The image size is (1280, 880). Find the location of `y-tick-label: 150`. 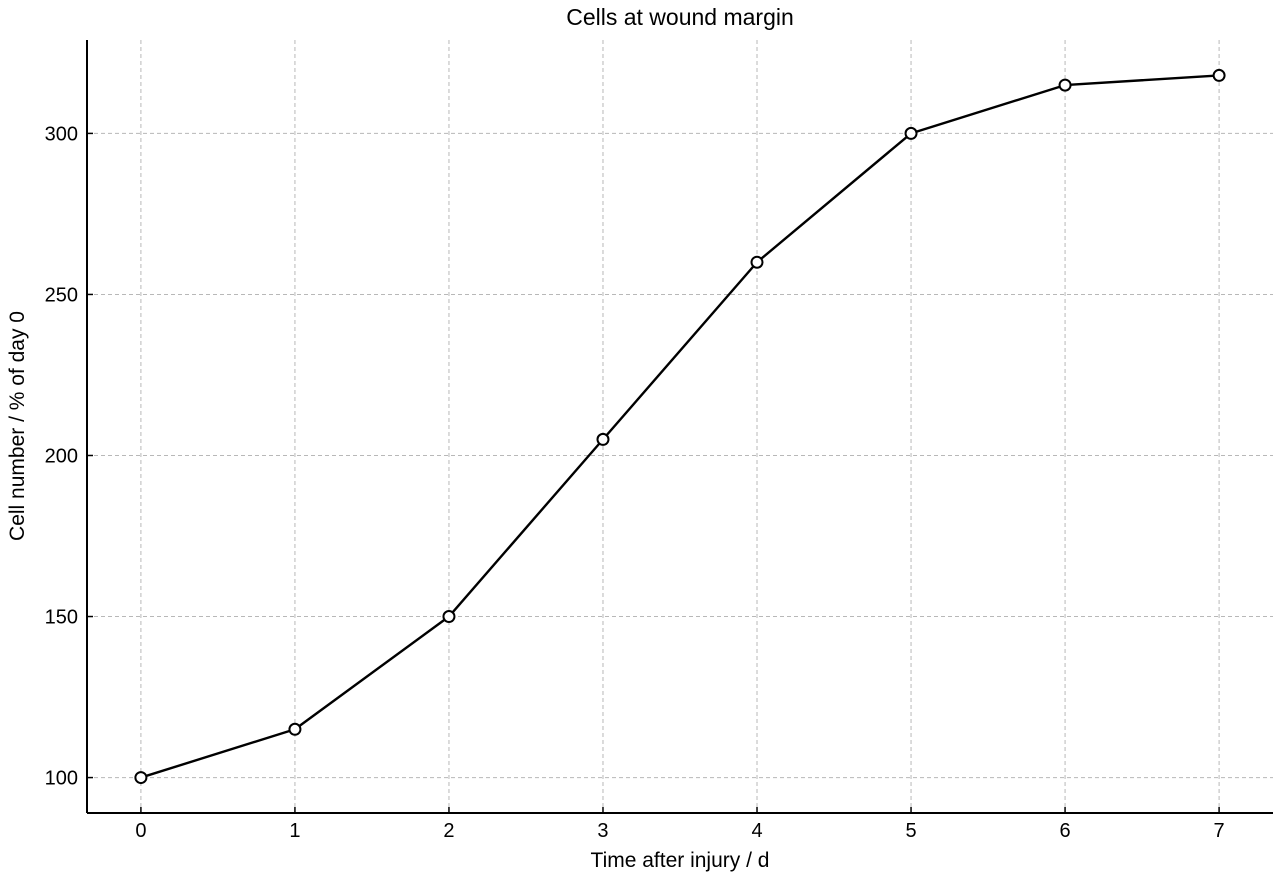

y-tick-label: 150 is located at coordinates (61, 618).